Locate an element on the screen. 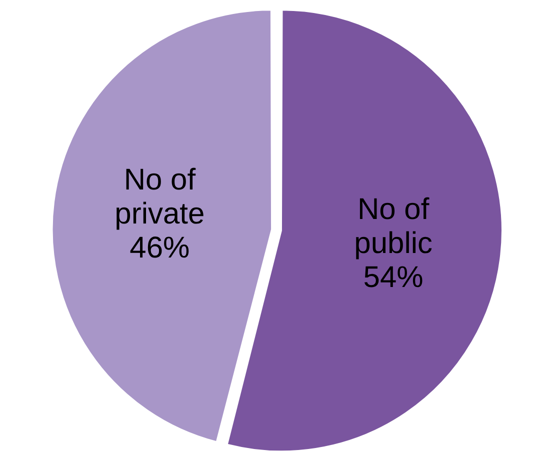  slice-label: No of private is located at coordinates (159, 197).